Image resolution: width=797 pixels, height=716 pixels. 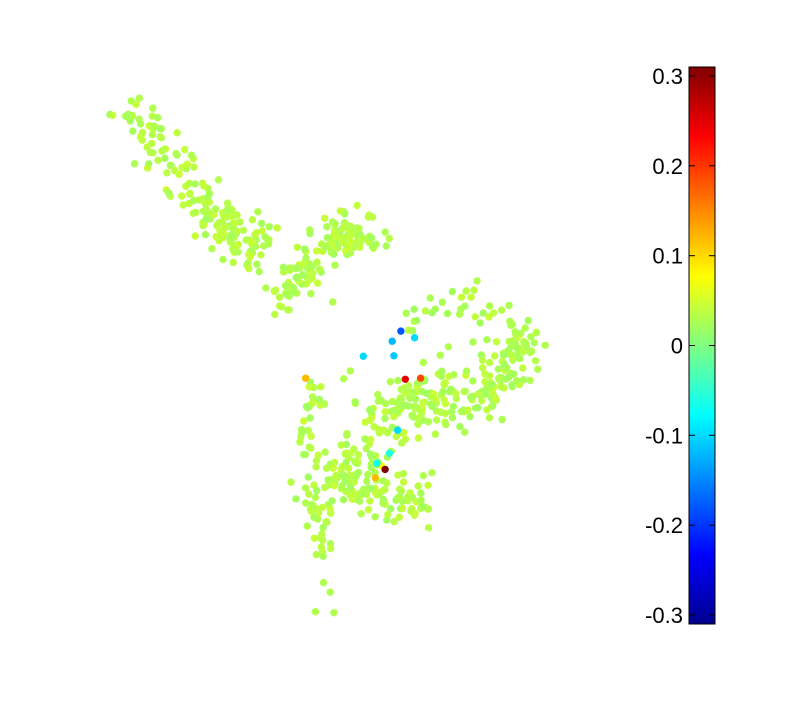 I want to click on colorbar: 0.3 0.2 0.1 0 -0.1 -0.2 -0.3, so click(x=680, y=346).